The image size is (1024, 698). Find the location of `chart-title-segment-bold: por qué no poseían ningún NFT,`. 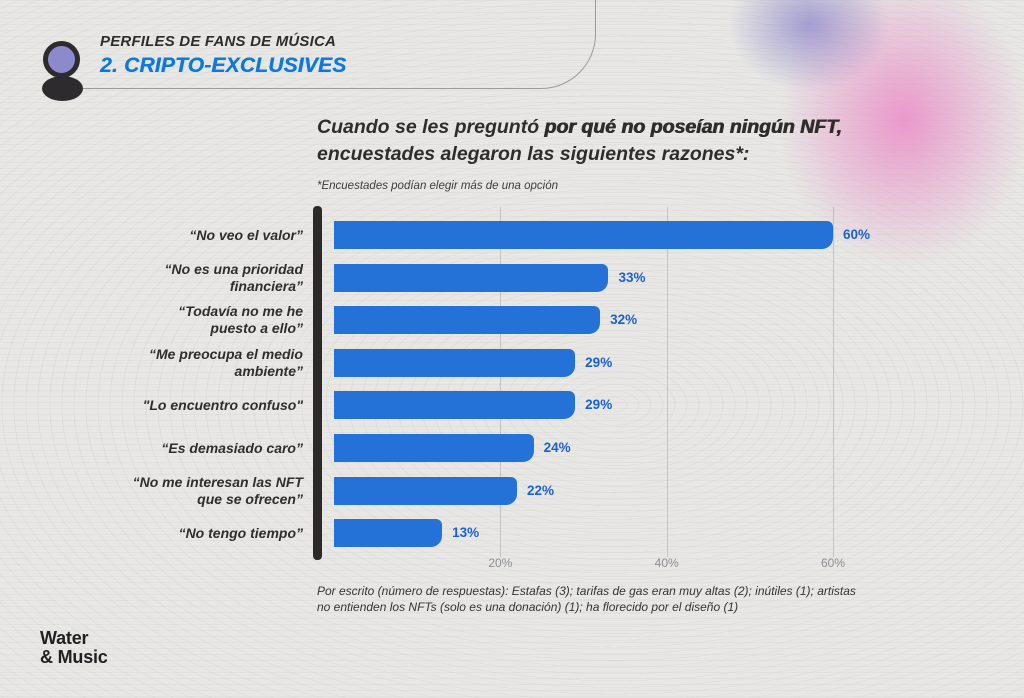

chart-title-segment-bold: por qué no poseían ningún NFT, is located at coordinates (693, 127).